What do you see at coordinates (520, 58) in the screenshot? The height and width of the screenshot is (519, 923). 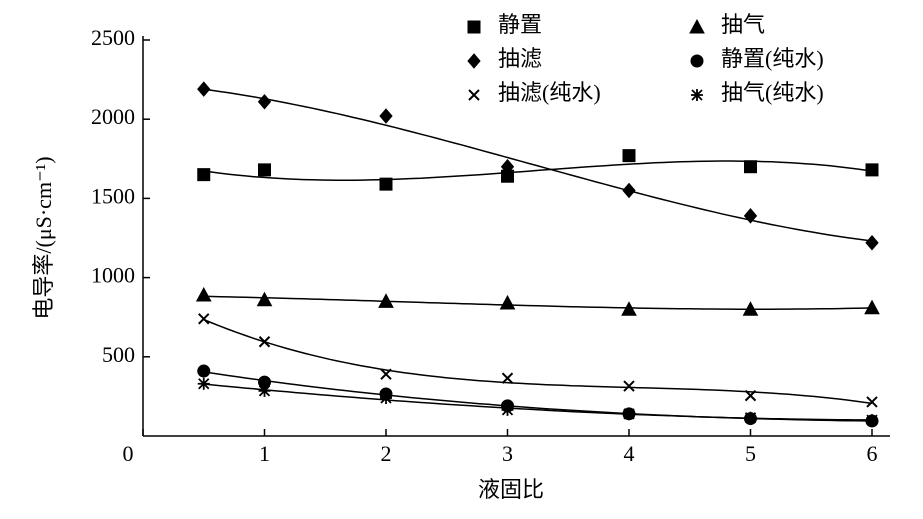 I see `legend-label: 抽滤` at bounding box center [520, 58].